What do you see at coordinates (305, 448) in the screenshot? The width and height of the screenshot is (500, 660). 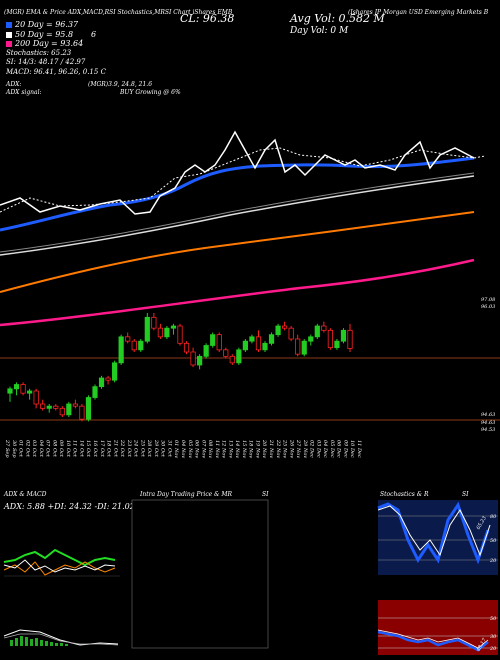 I see `date-tick-label: 29 Nov` at bounding box center [305, 448].